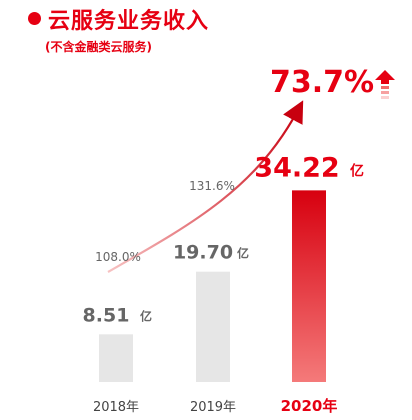 This screenshot has height=420, width=412. What do you see at coordinates (213, 407) in the screenshot?
I see `category-label-2019年: 2019年` at bounding box center [213, 407].